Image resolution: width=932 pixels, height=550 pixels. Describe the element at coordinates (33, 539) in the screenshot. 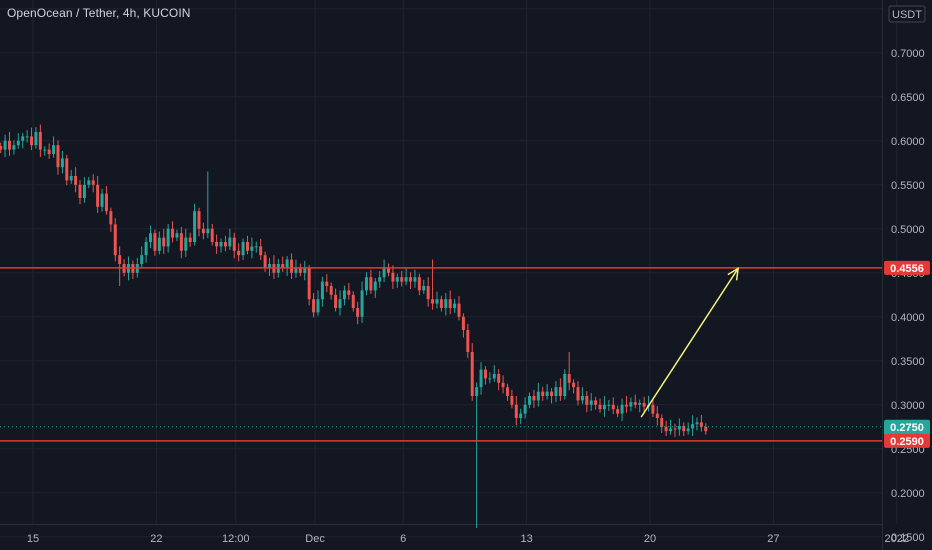

I see `x-tick-label: 15` at that location.